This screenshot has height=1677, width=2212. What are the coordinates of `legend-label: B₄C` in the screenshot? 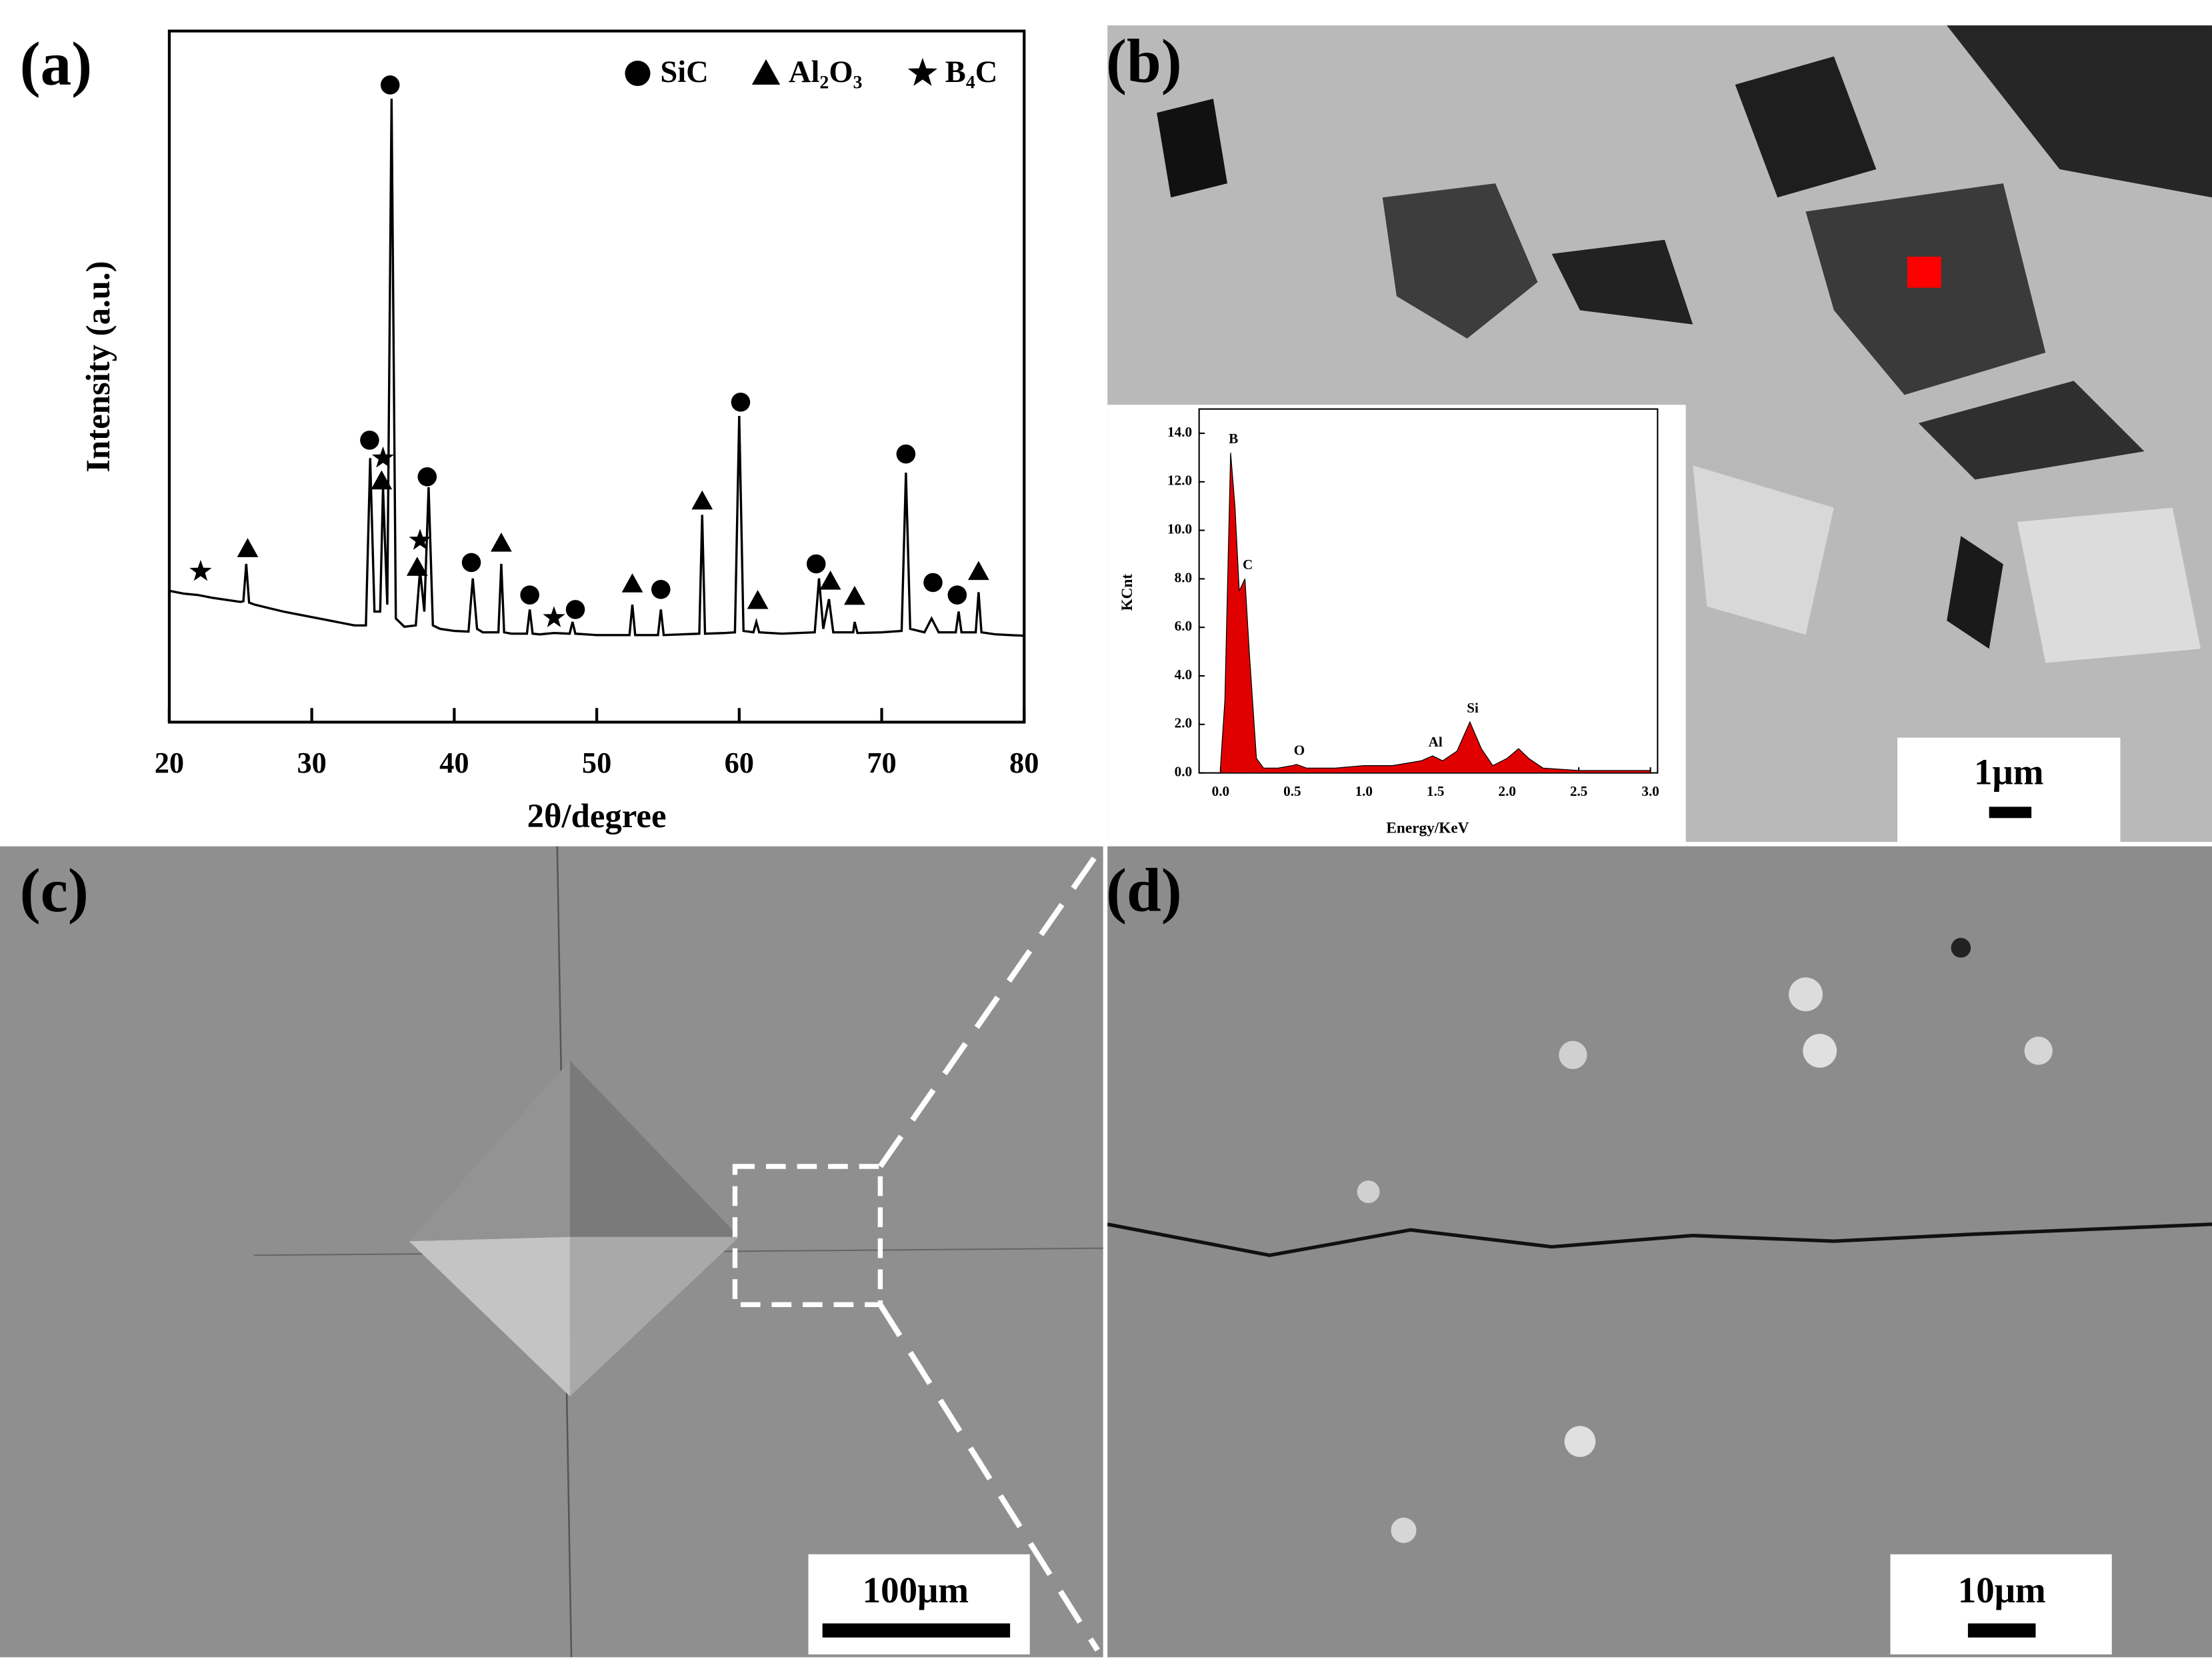 It's located at (971, 72).